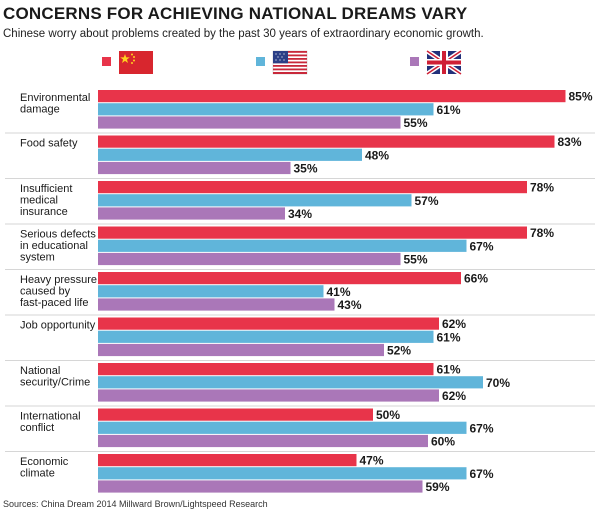  I want to click on value-label: 57%, so click(427, 201).